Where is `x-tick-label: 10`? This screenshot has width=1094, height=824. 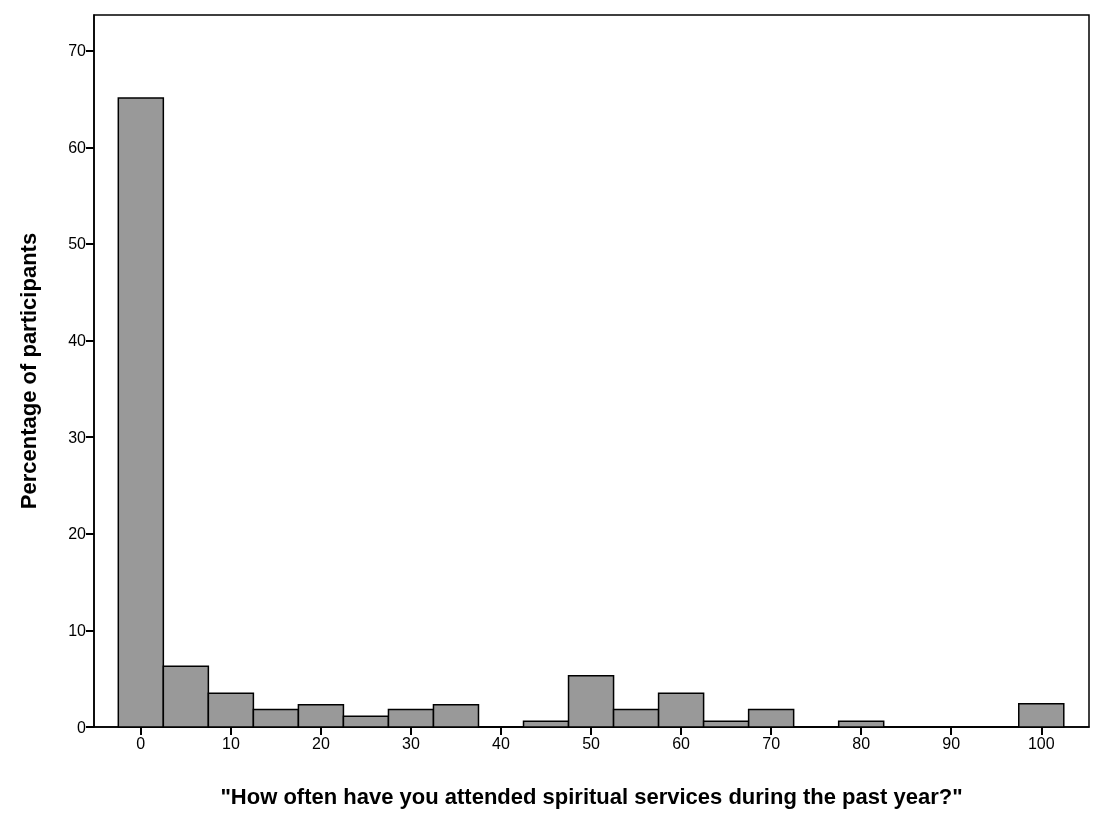 x-tick-label: 10 is located at coordinates (230, 743).